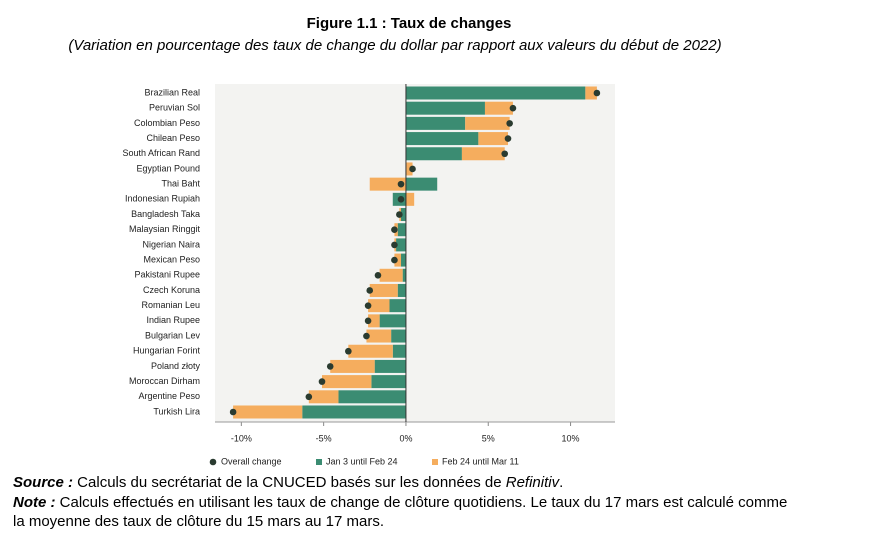 The height and width of the screenshot is (535, 890). Describe the element at coordinates (171, 259) in the screenshot. I see `category-label: Mexican Peso` at that location.